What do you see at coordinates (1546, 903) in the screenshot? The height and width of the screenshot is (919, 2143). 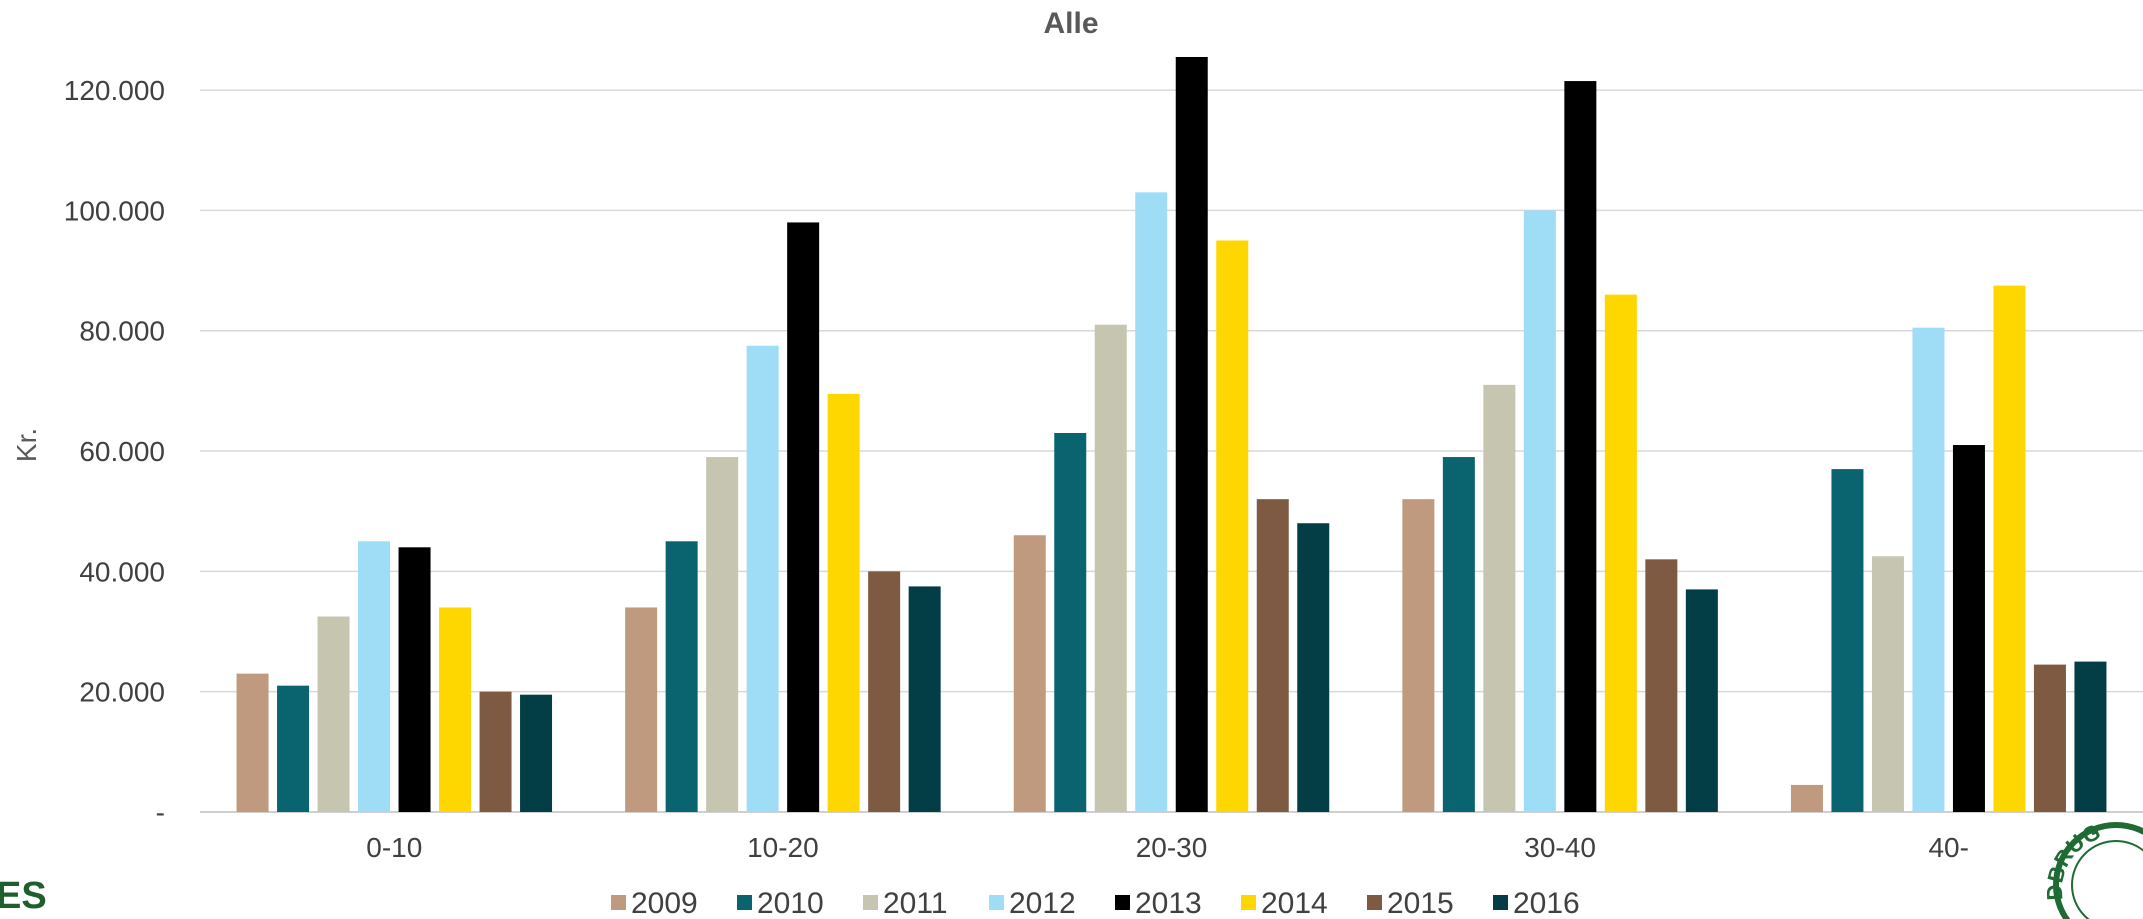 I see `legend-label: 2016` at bounding box center [1546, 903].